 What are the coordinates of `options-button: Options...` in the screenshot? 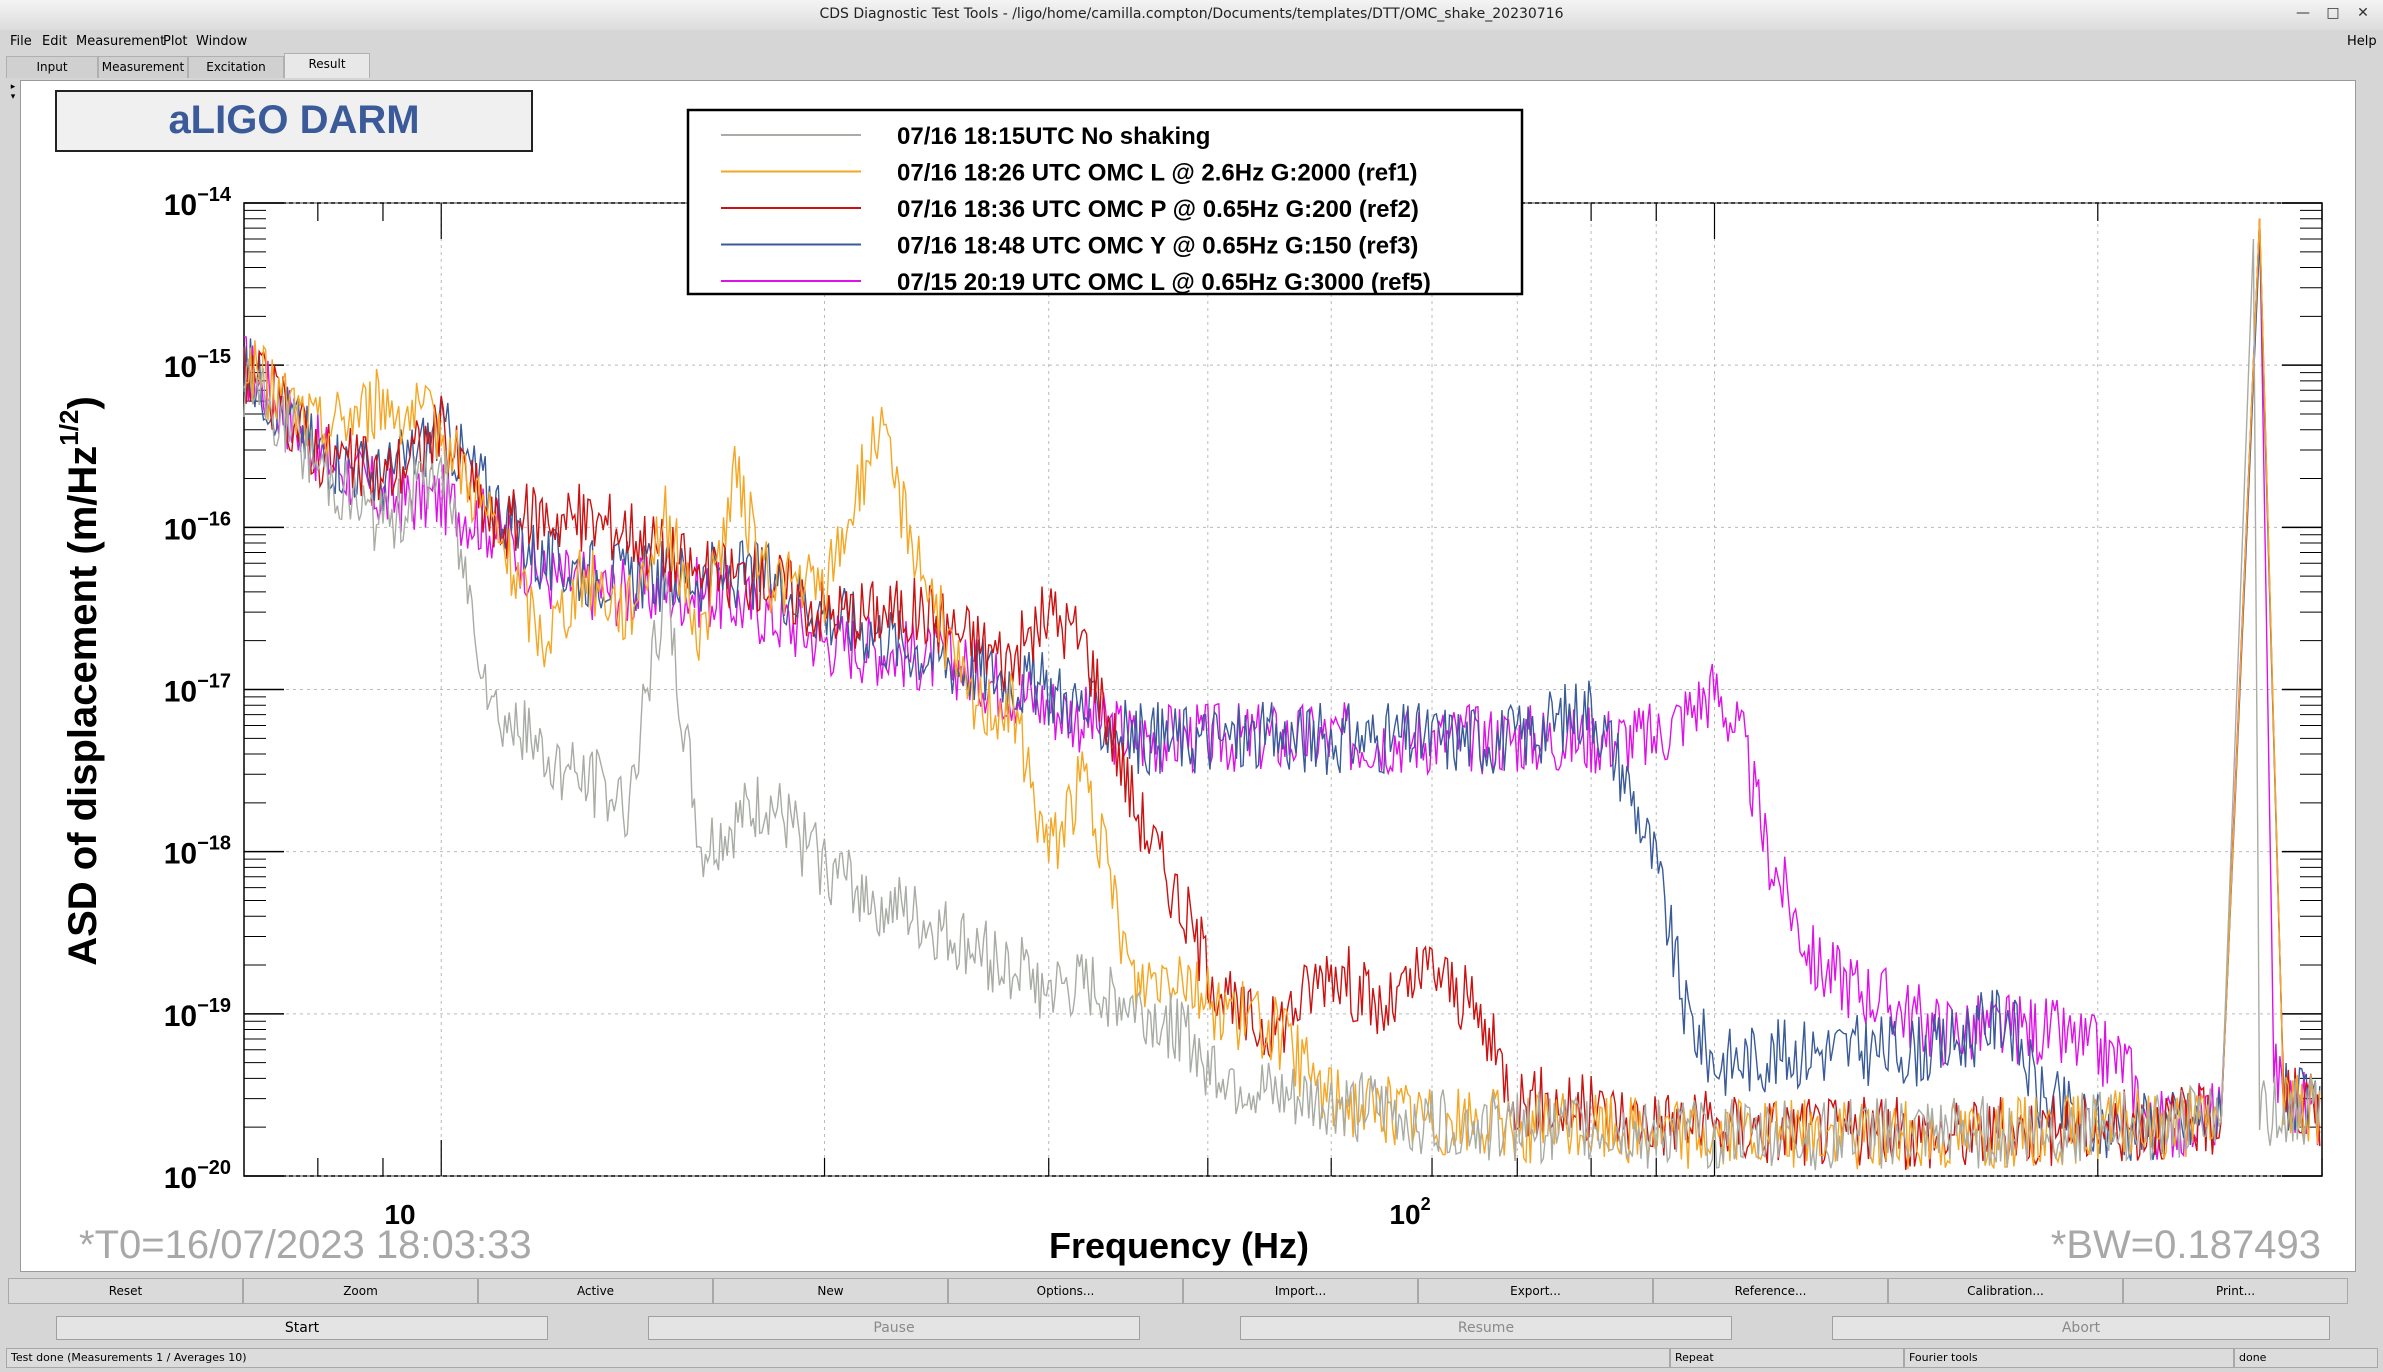 It's located at (1065, 1291).